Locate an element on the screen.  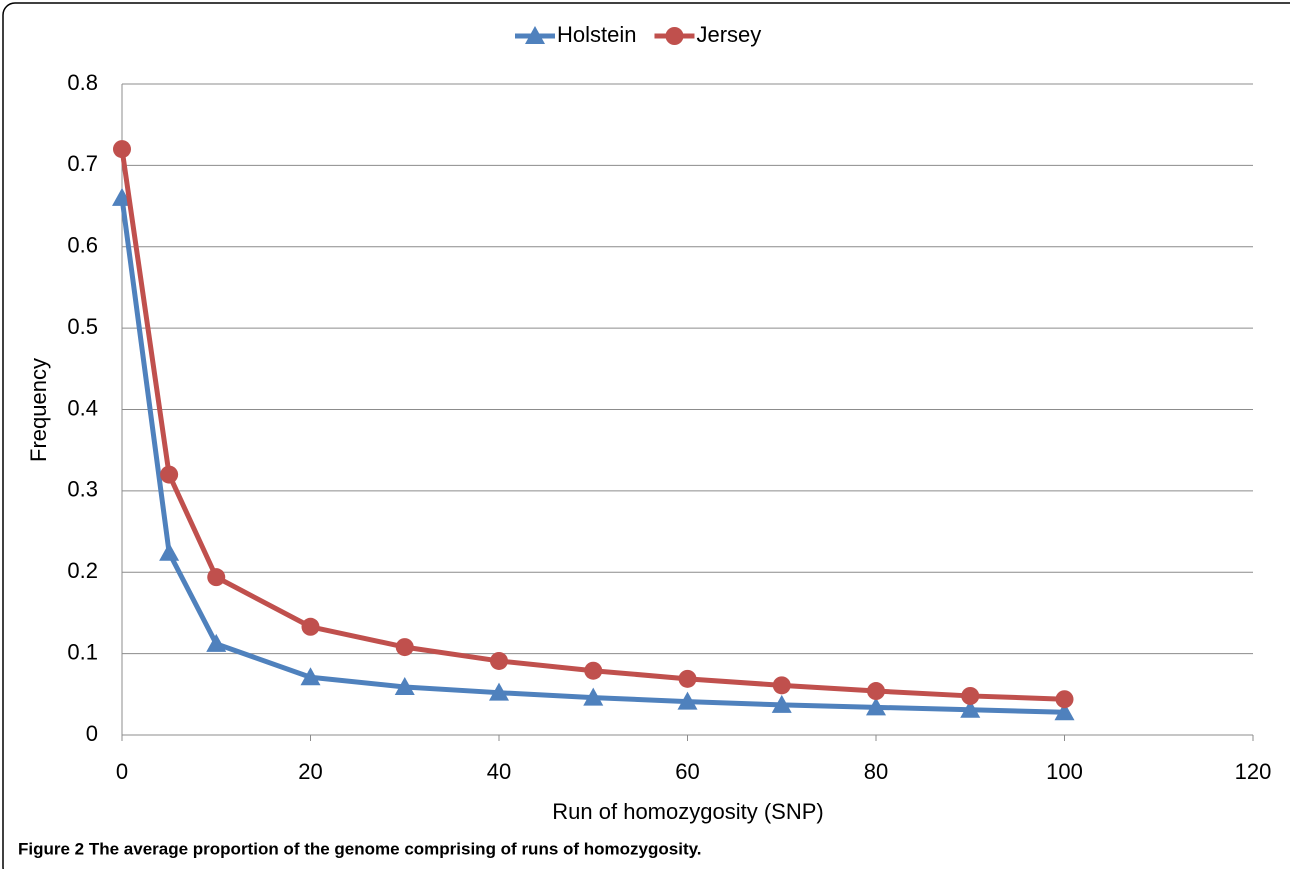
x-tick-label: 120 is located at coordinates (1253, 771).